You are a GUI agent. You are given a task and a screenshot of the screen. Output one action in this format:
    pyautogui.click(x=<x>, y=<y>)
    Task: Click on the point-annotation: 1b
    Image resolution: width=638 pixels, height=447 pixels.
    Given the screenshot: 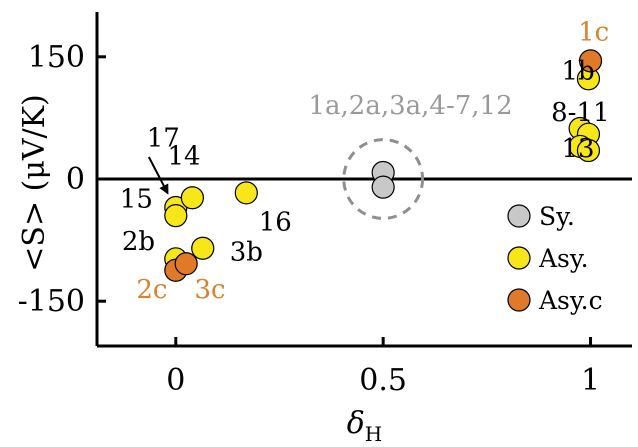 What is the action you would take?
    pyautogui.click(x=577, y=72)
    